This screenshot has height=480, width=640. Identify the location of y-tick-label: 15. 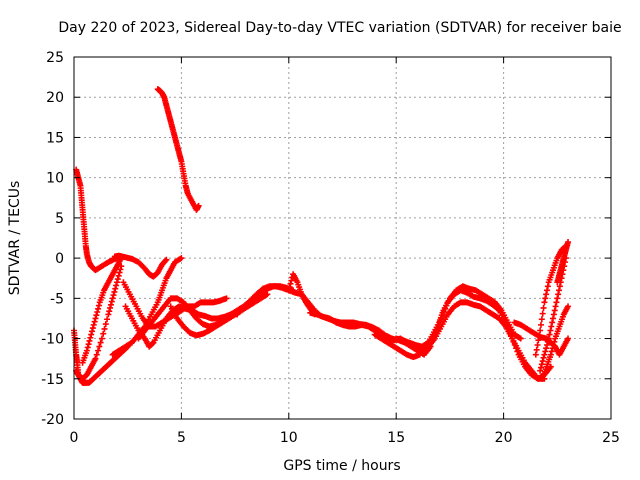
(55, 138).